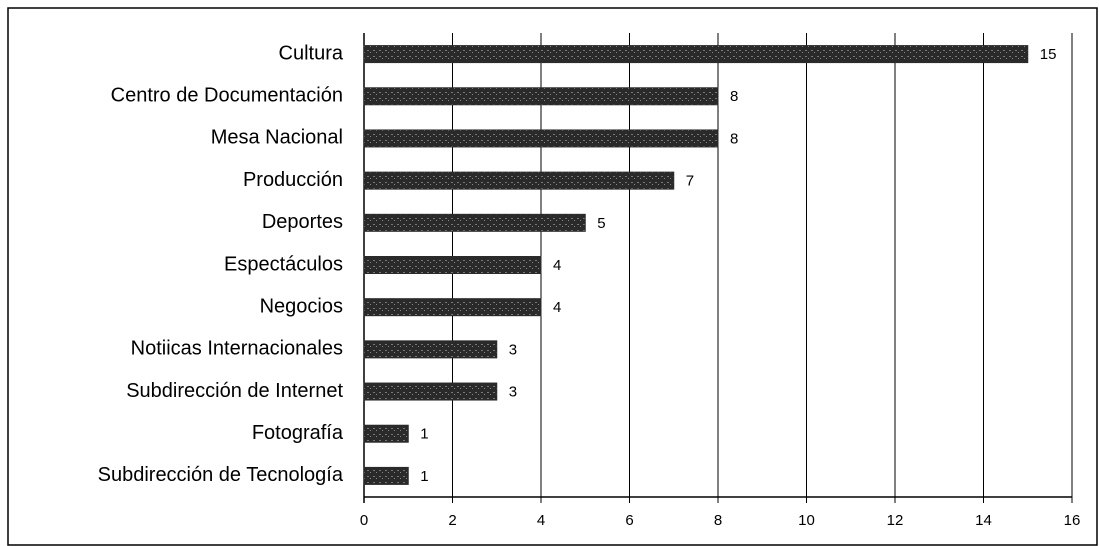 The height and width of the screenshot is (546, 1099). Describe the element at coordinates (364, 520) in the screenshot. I see `x-tick-label: 0` at that location.